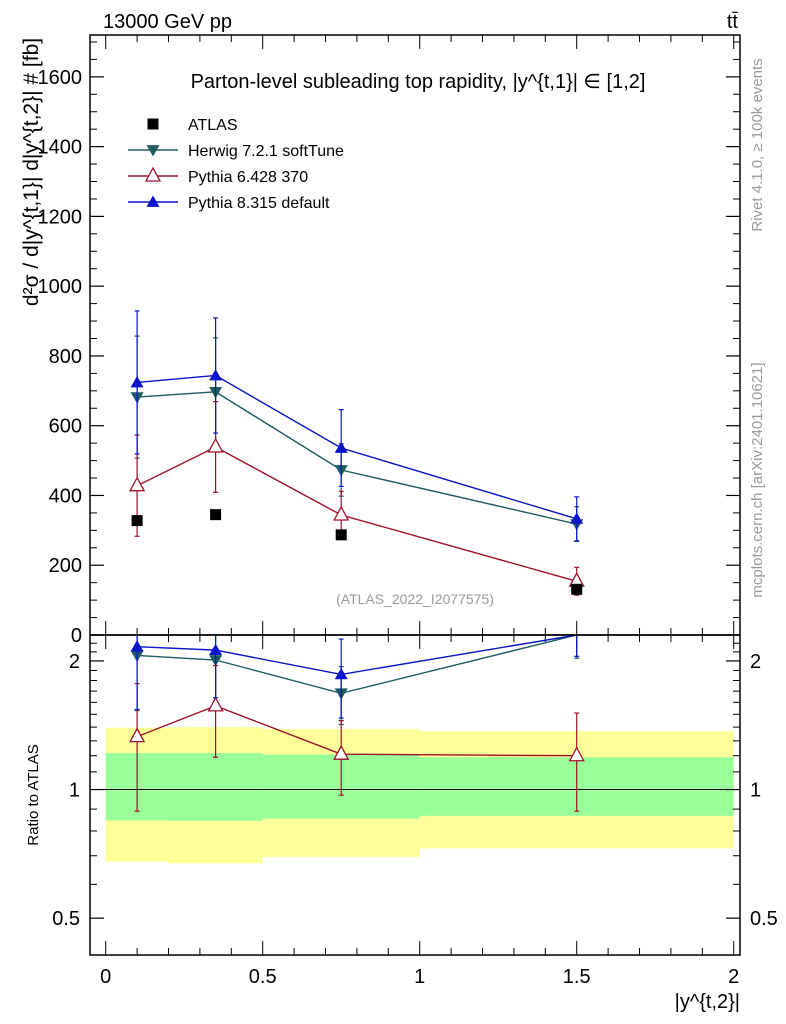 This screenshot has height=1024, width=786. Describe the element at coordinates (153, 151) in the screenshot. I see `legend-marker-herwig` at that location.